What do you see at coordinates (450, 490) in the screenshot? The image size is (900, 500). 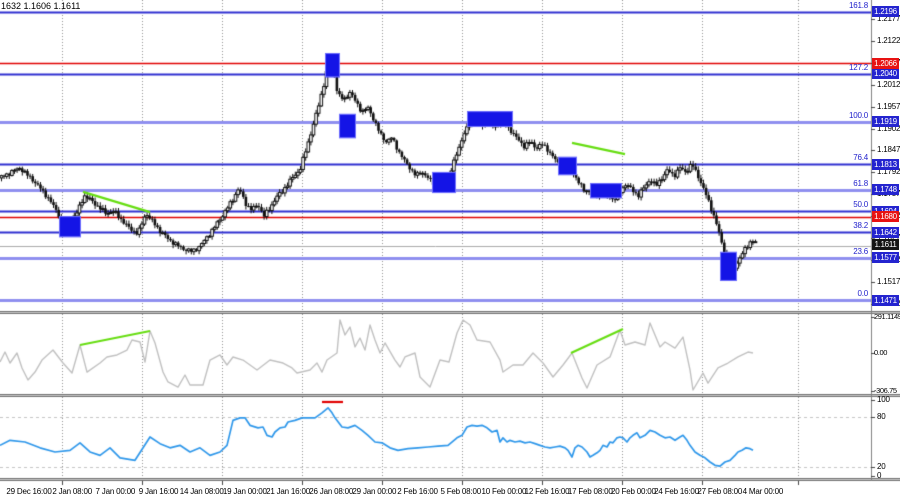 I see `time-axis` at bounding box center [450, 490].